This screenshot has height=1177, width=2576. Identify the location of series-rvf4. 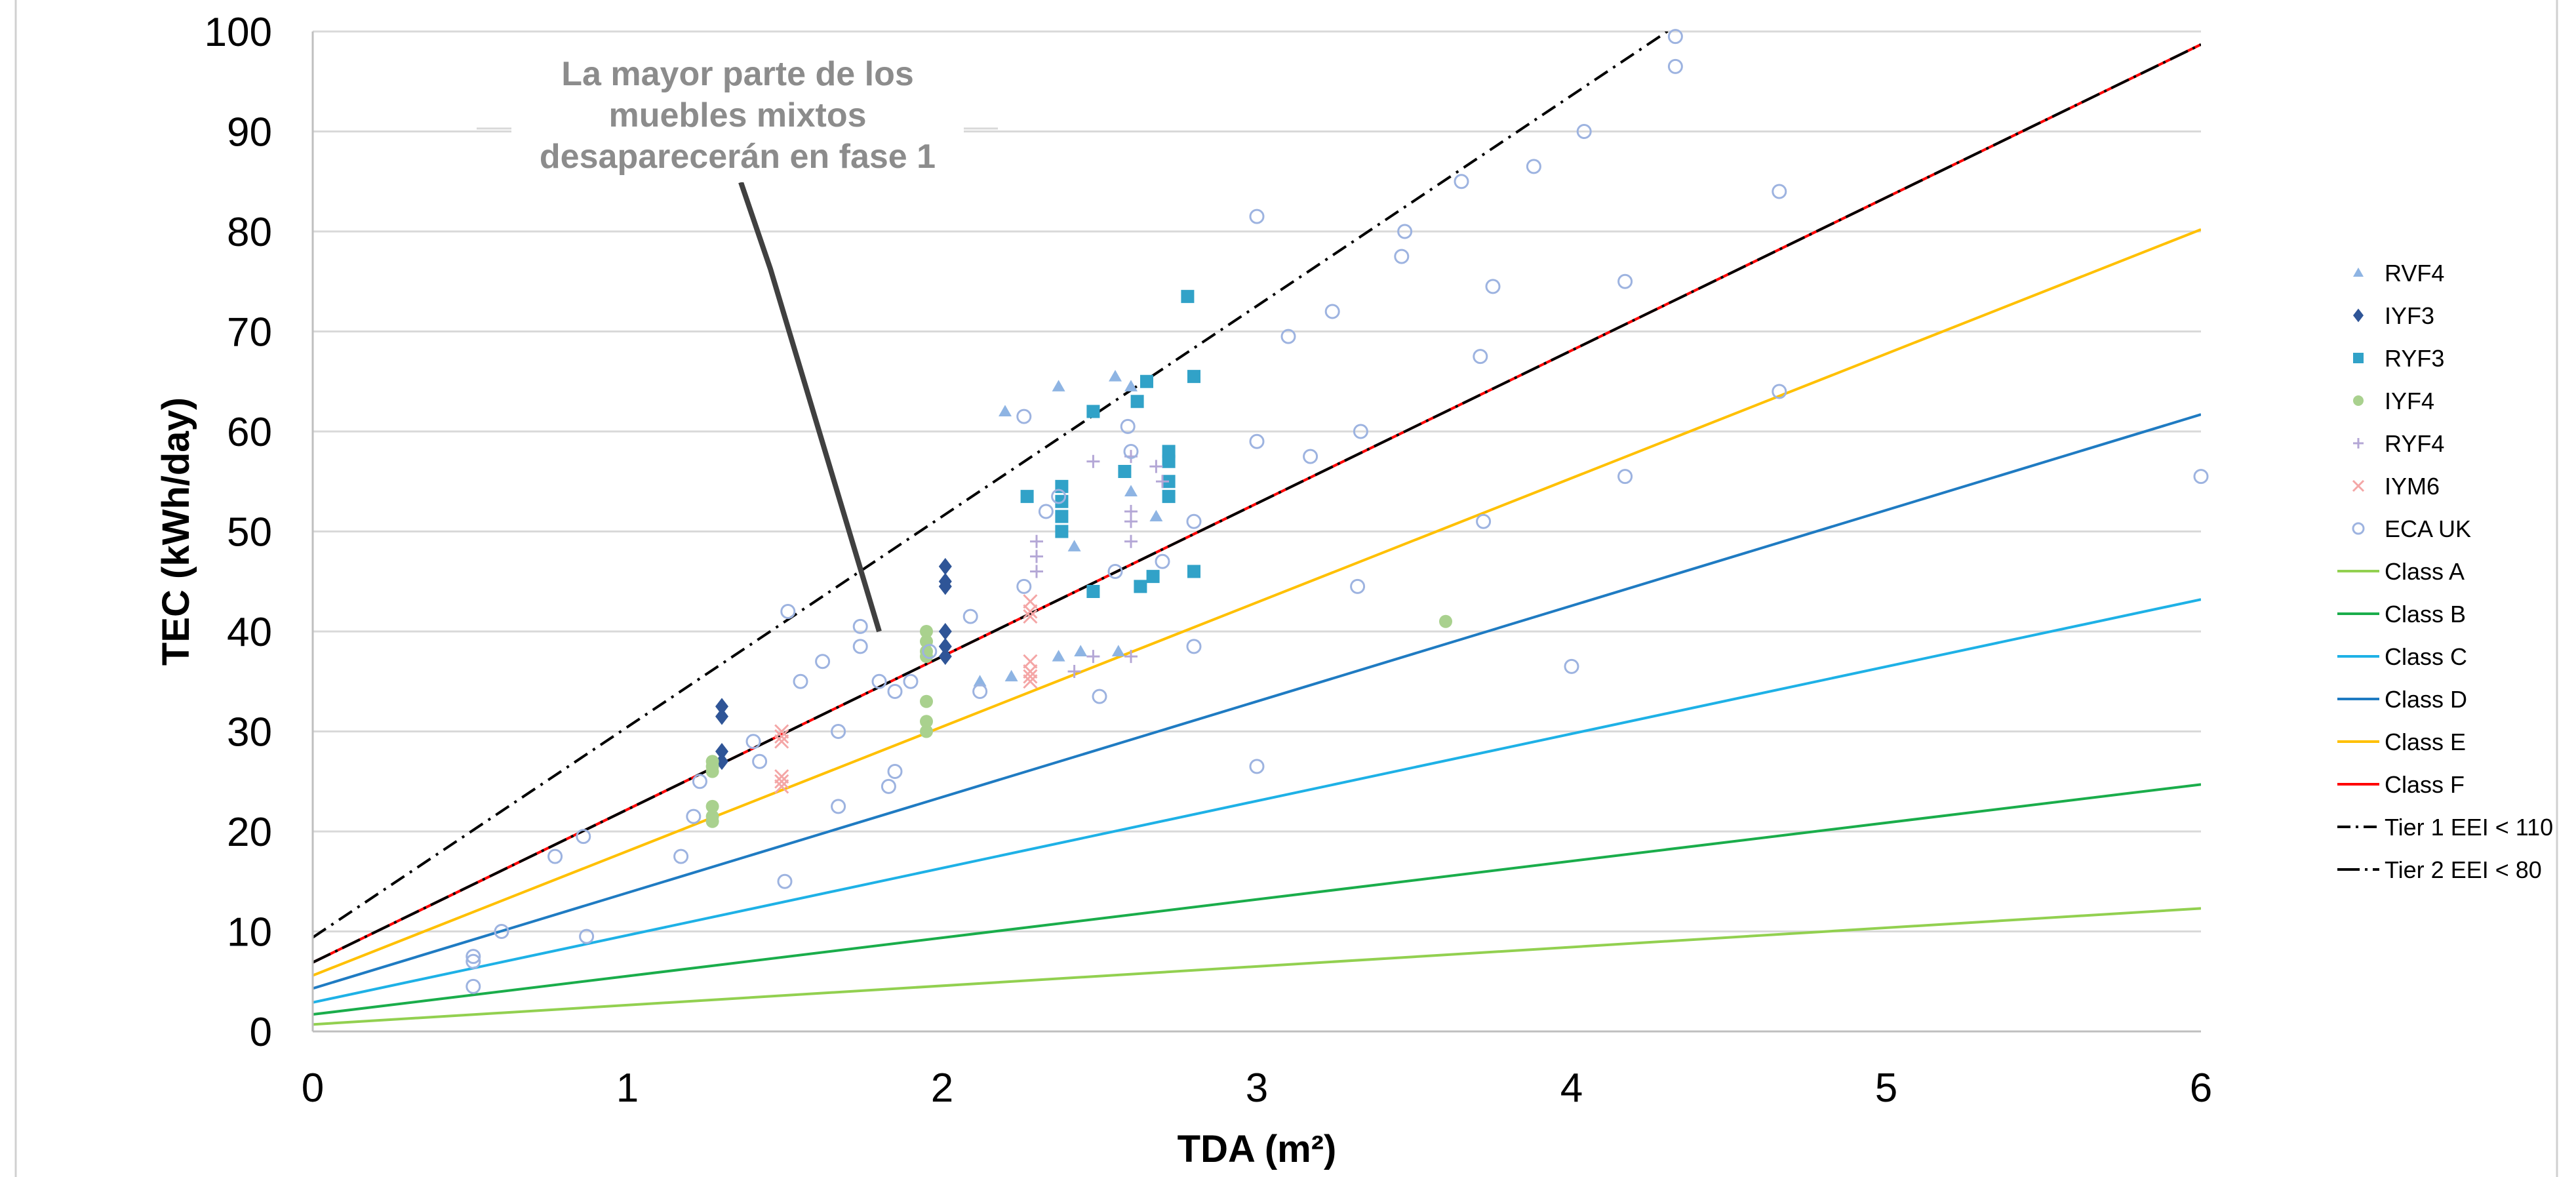
(1068, 528).